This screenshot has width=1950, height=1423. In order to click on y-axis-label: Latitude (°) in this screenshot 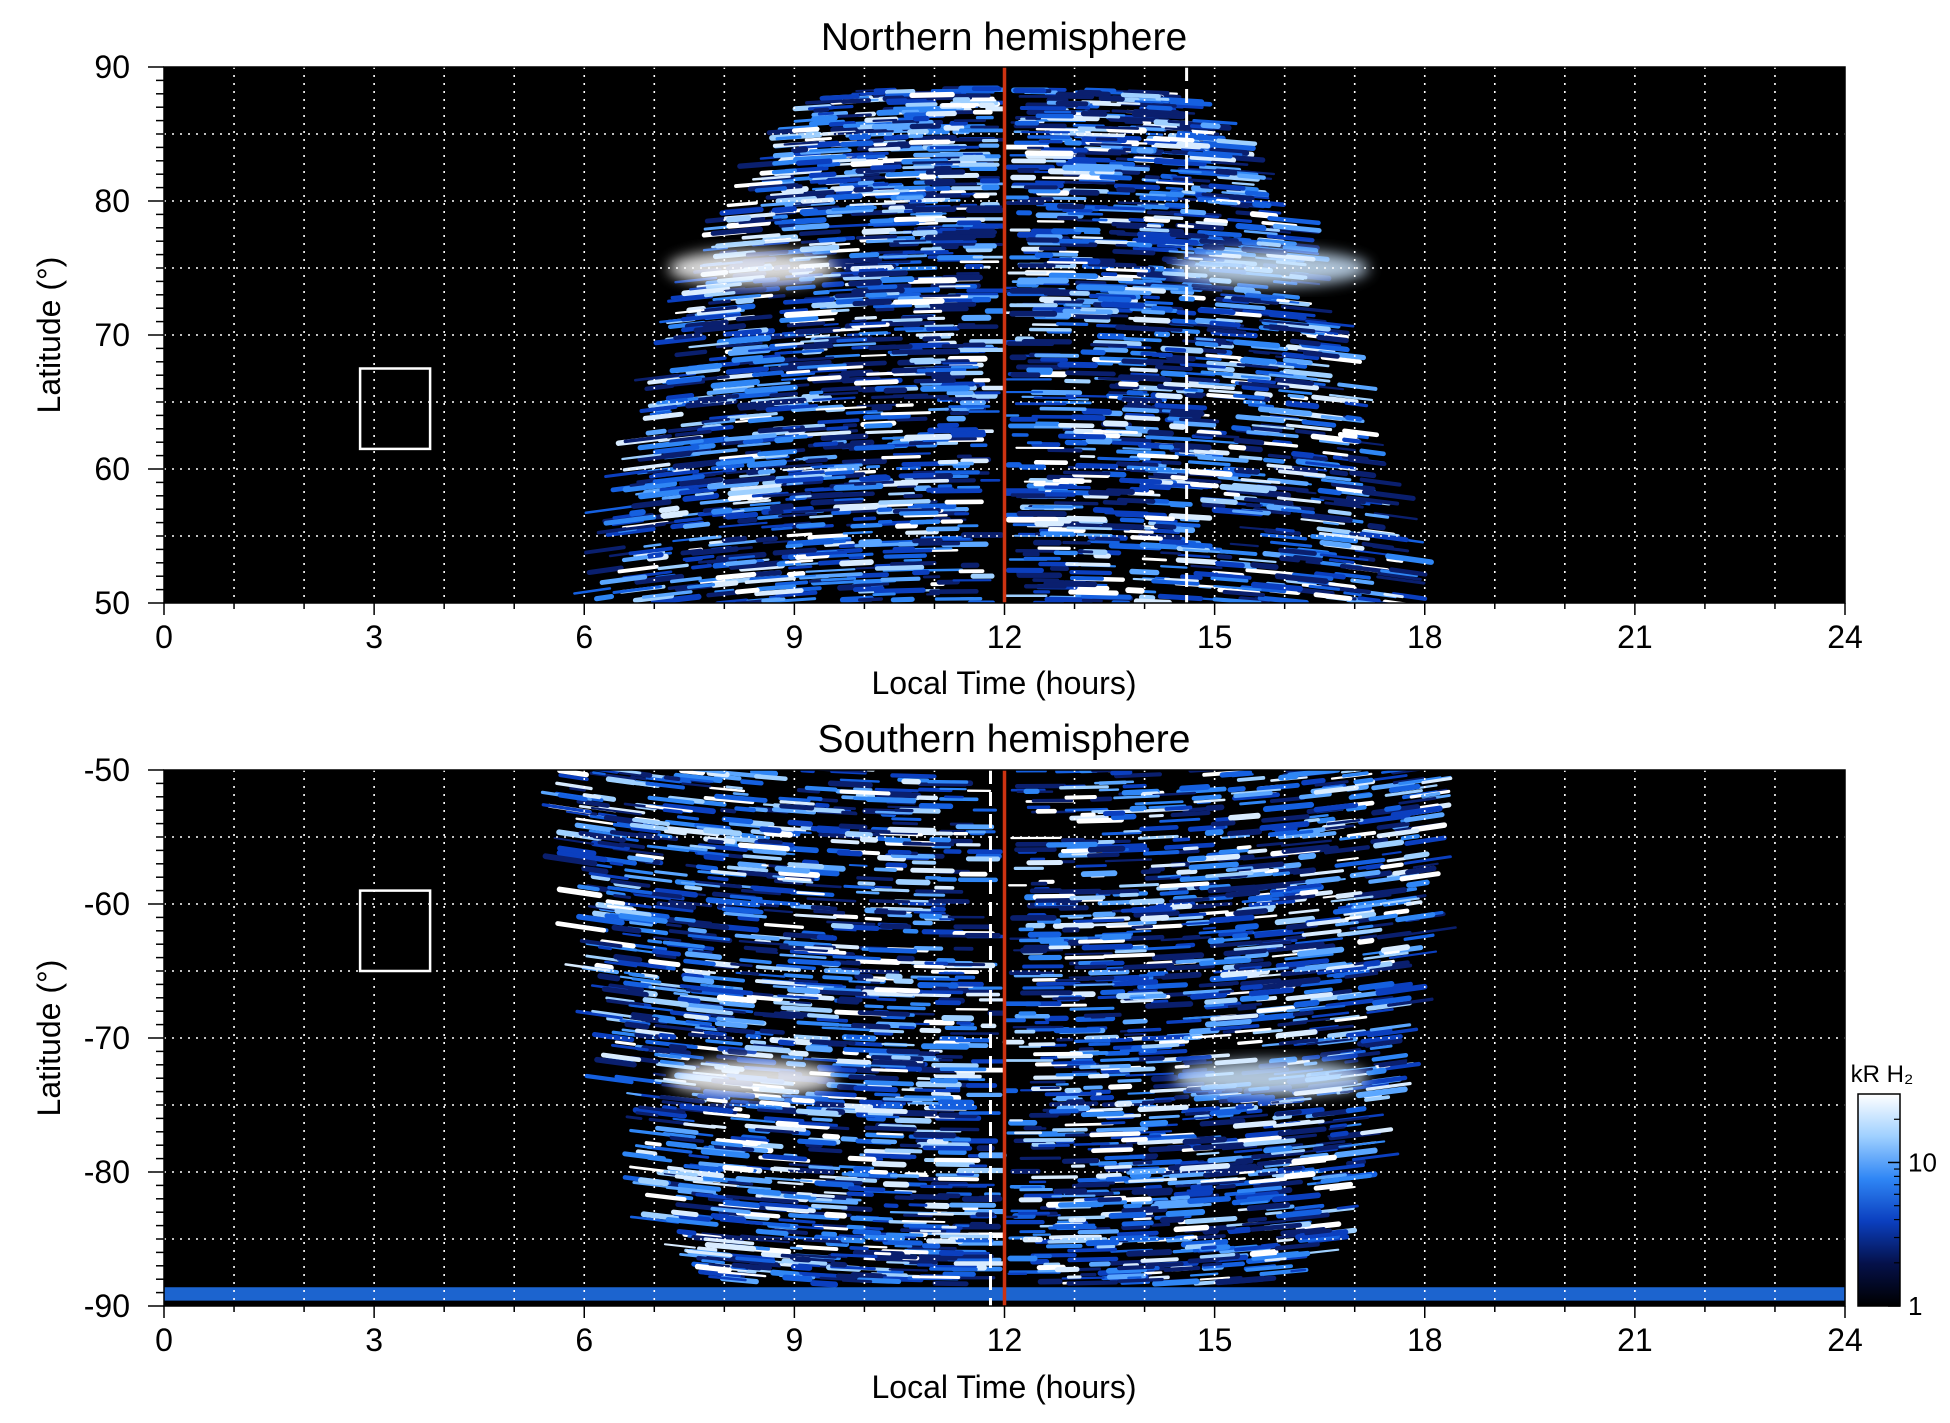, I will do `click(49, 335)`.